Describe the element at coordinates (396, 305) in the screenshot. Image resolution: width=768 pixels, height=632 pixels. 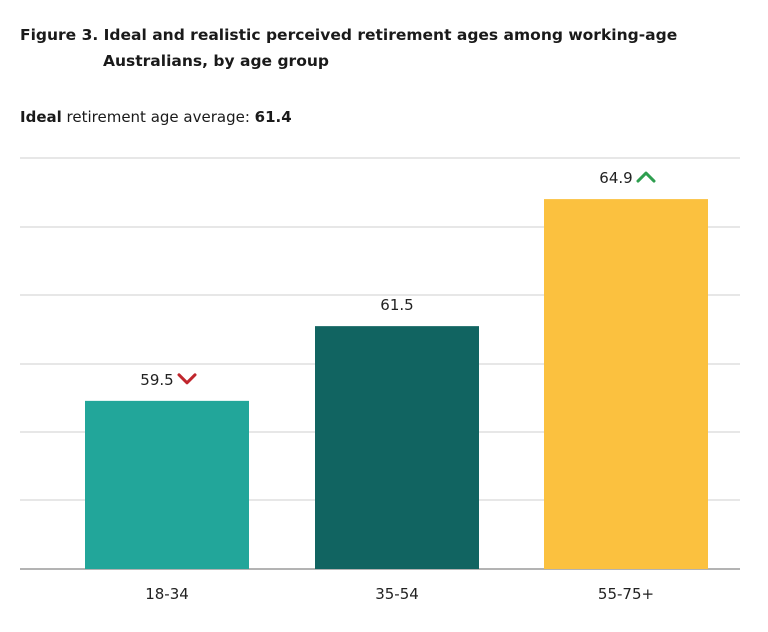
I see `value-label: 61.5` at that location.